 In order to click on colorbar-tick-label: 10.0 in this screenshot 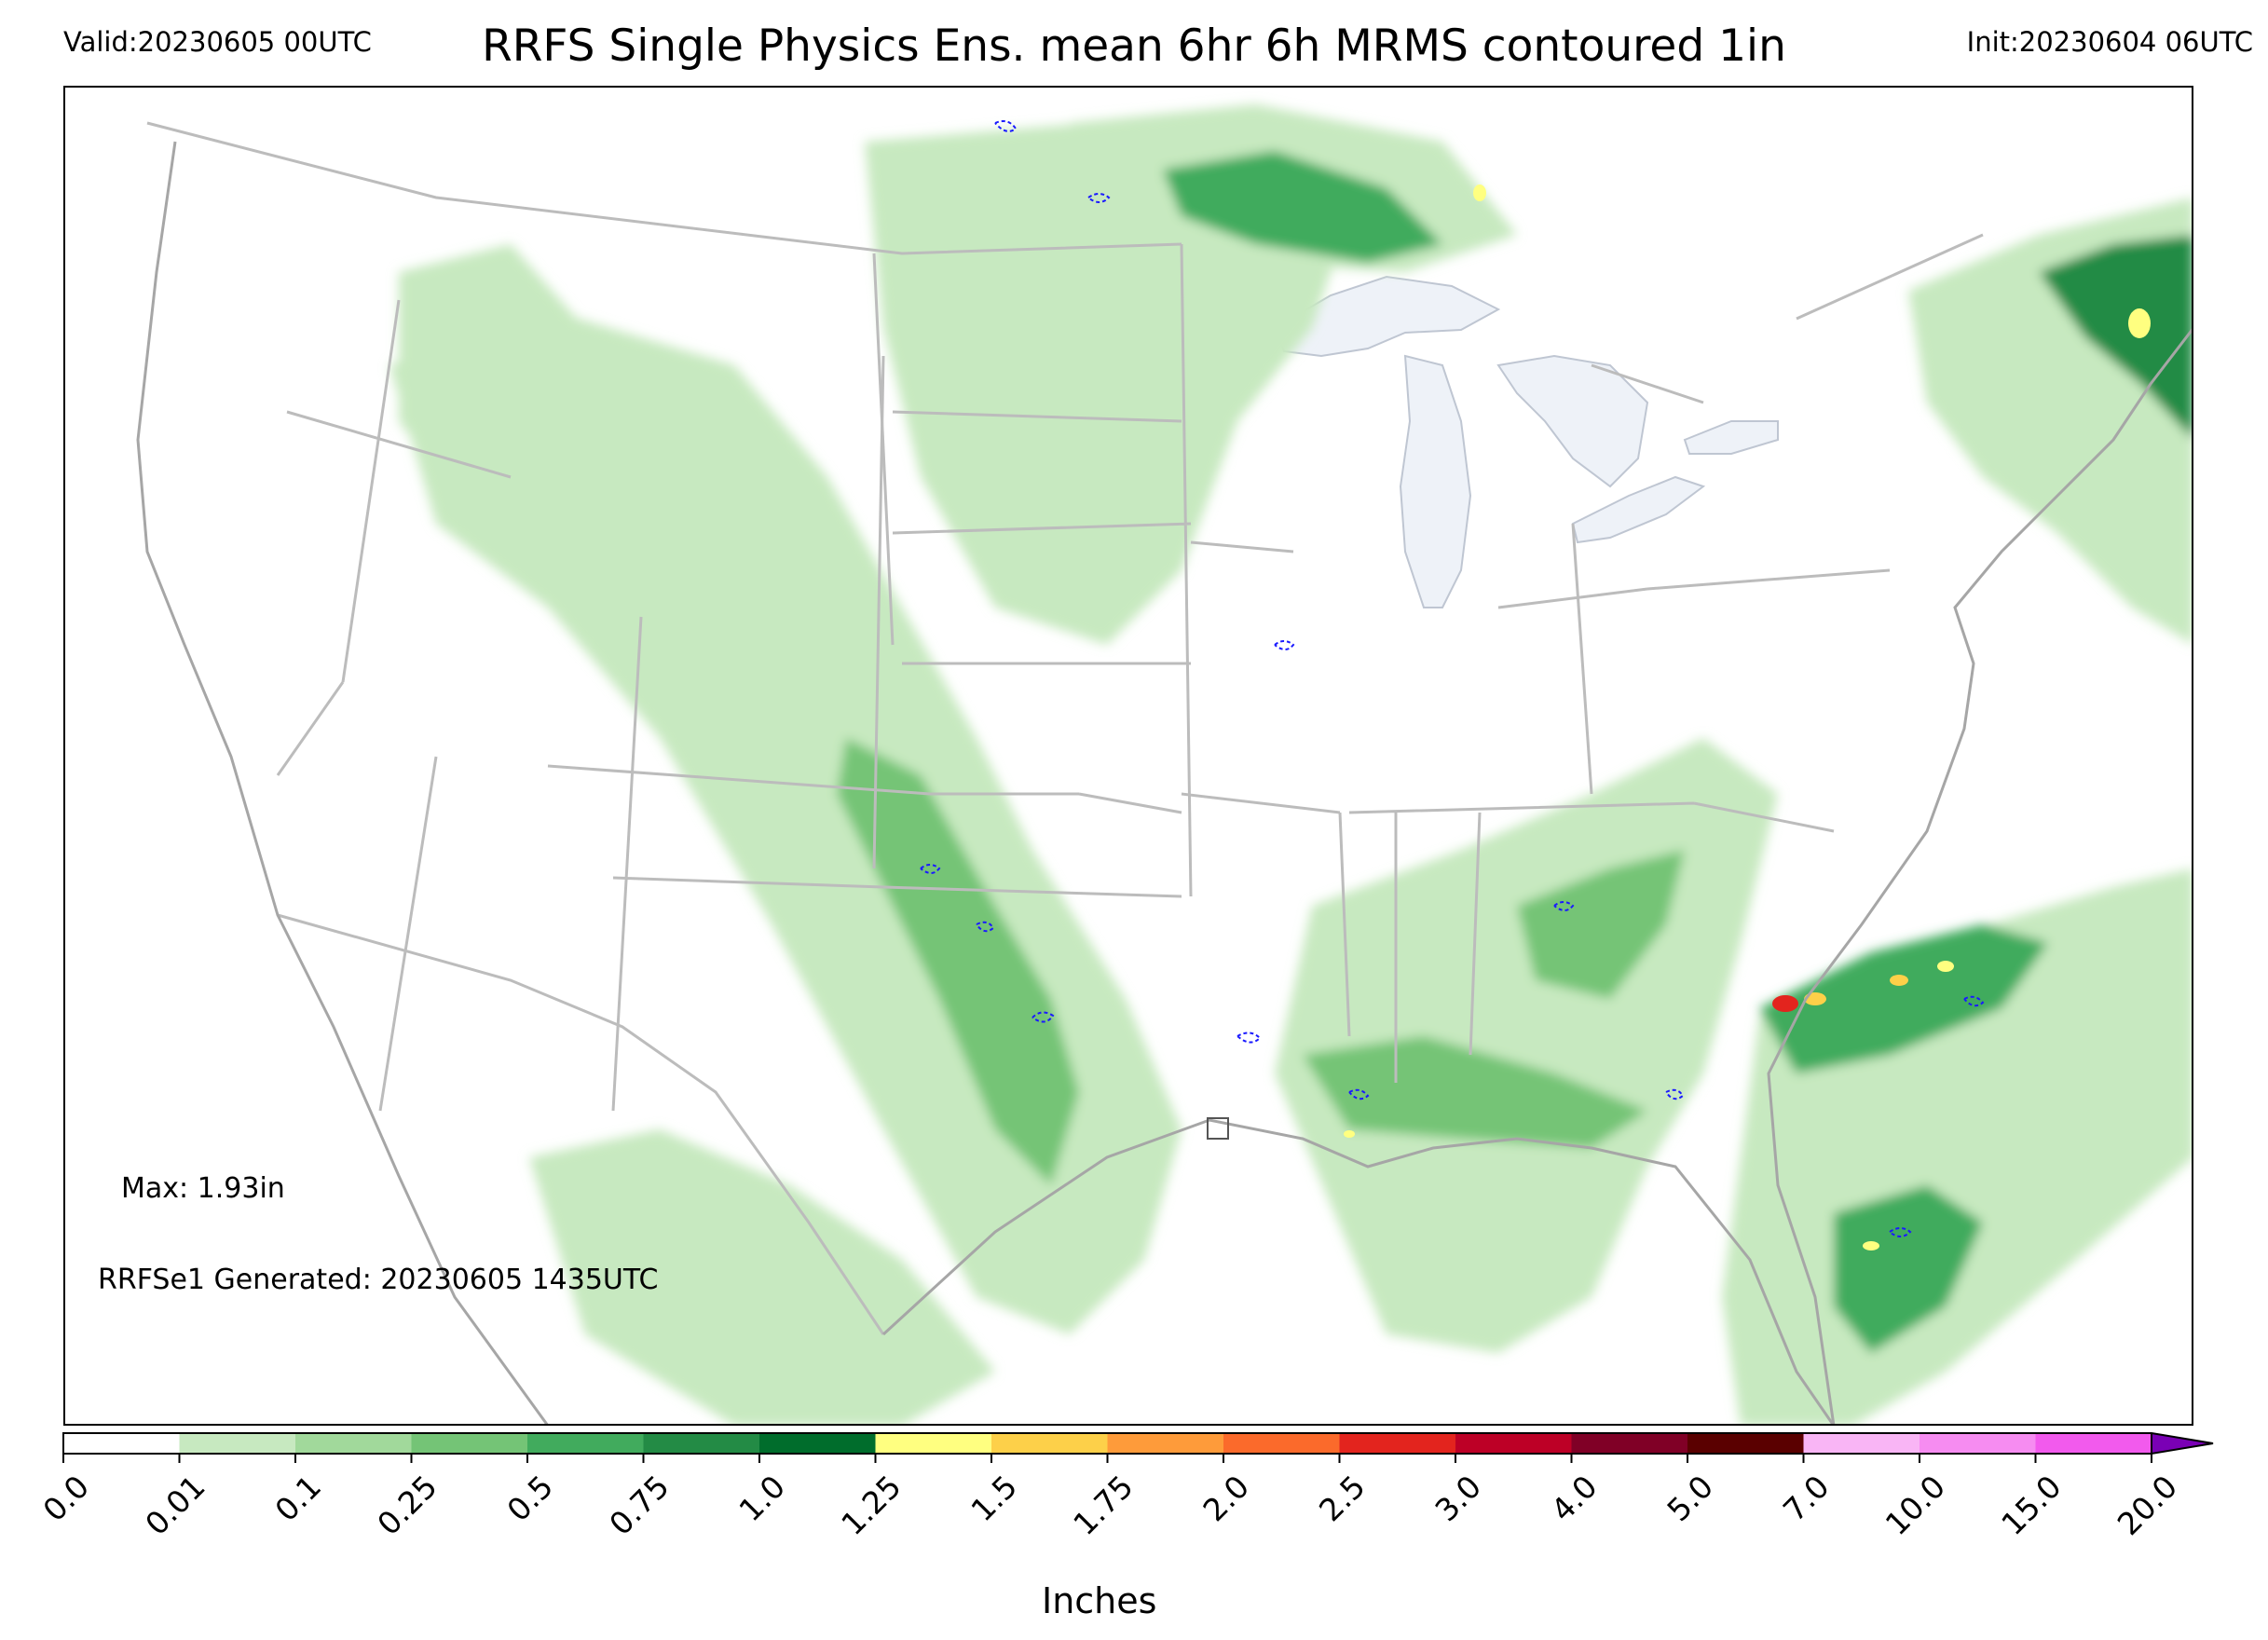, I will do `click(1916, 1506)`.